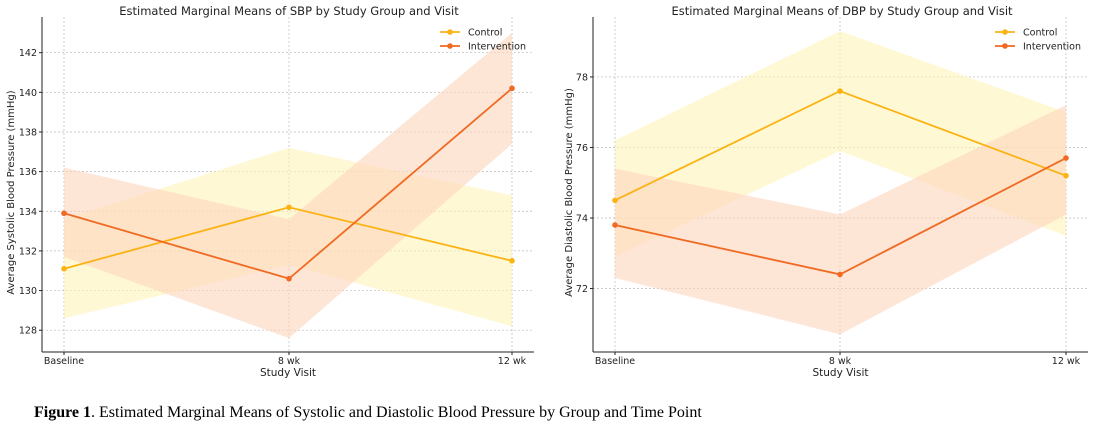 Image resolution: width=1095 pixels, height=446 pixels. Describe the element at coordinates (582, 289) in the screenshot. I see `y-tick-label: 72` at that location.